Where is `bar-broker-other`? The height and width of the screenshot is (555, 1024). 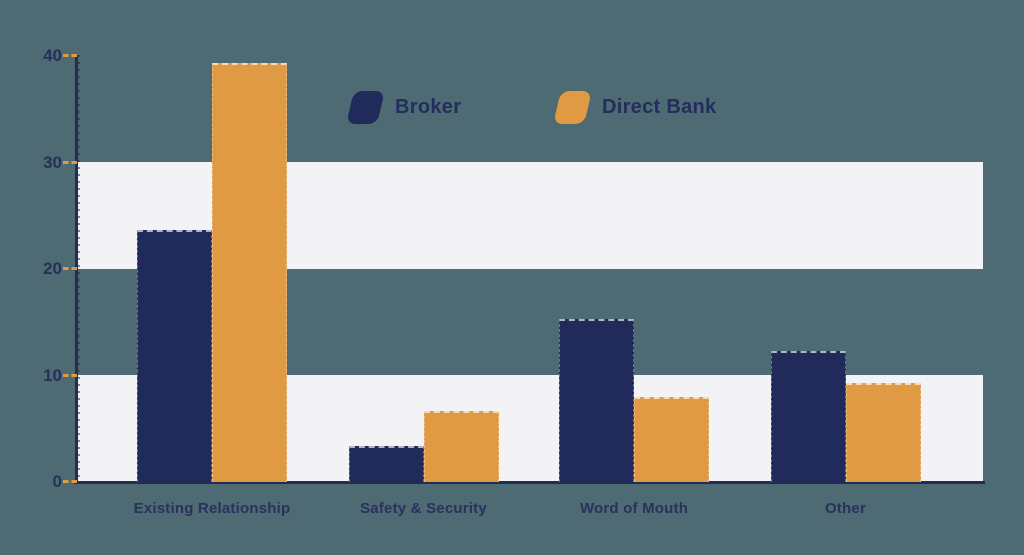
bar-broker-other is located at coordinates (808, 416).